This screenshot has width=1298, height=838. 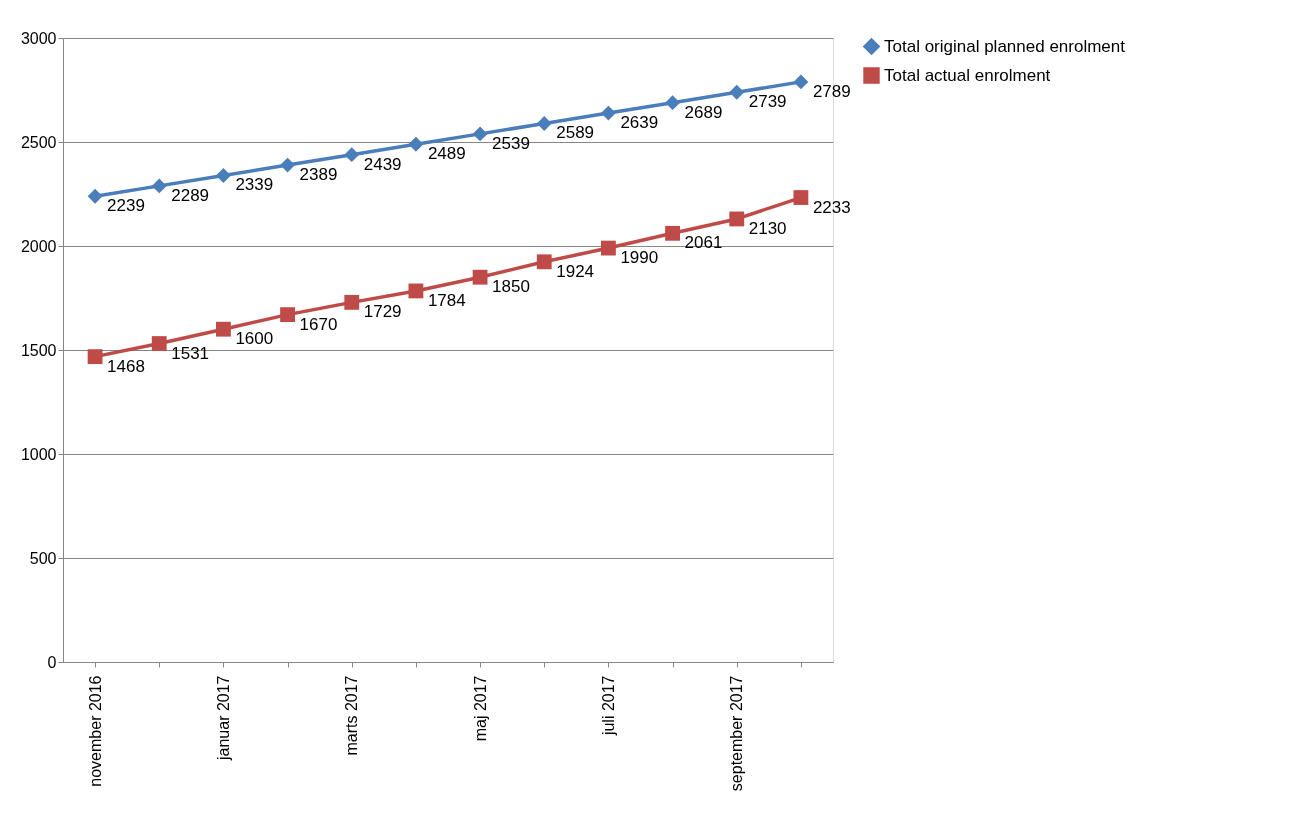 What do you see at coordinates (639, 123) in the screenshot?
I see `data-label: 2639` at bounding box center [639, 123].